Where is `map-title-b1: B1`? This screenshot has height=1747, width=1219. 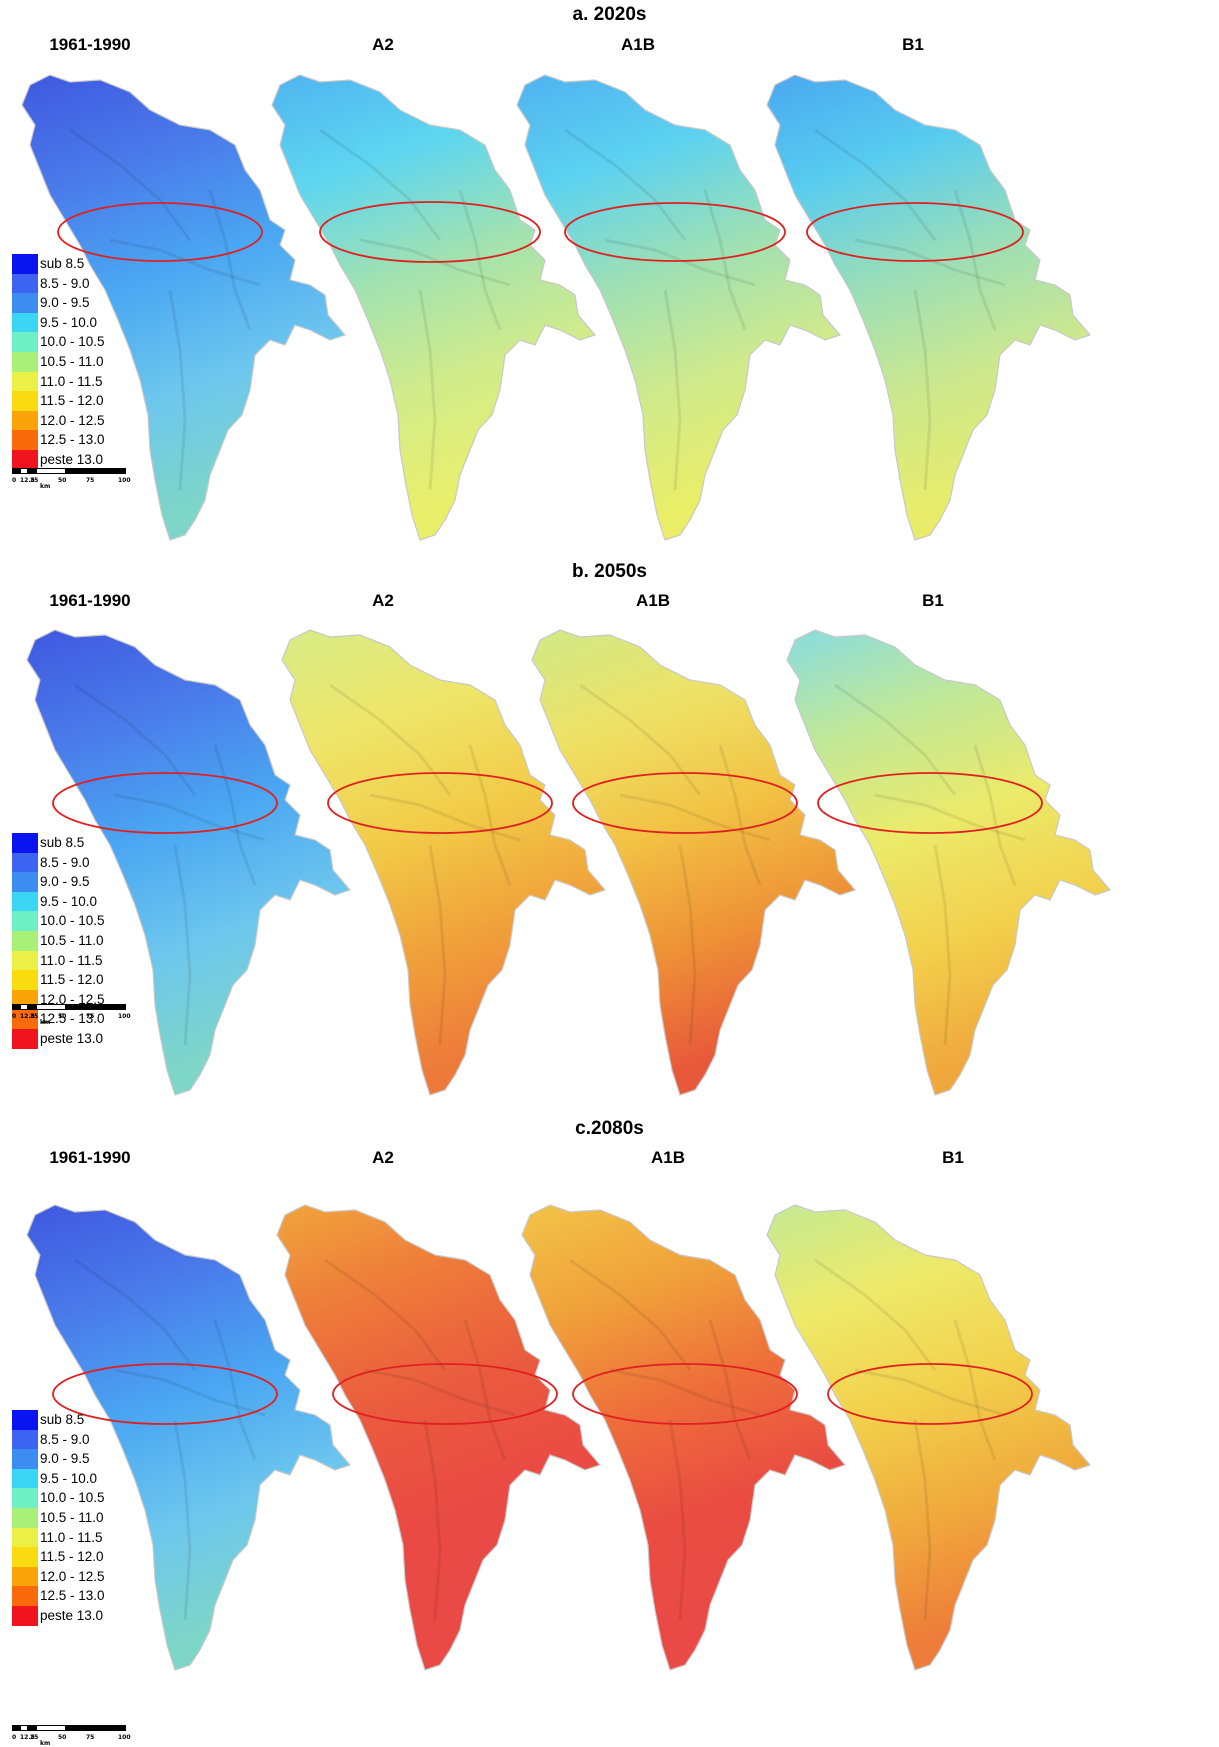 map-title-b1: B1 is located at coordinates (953, 1157).